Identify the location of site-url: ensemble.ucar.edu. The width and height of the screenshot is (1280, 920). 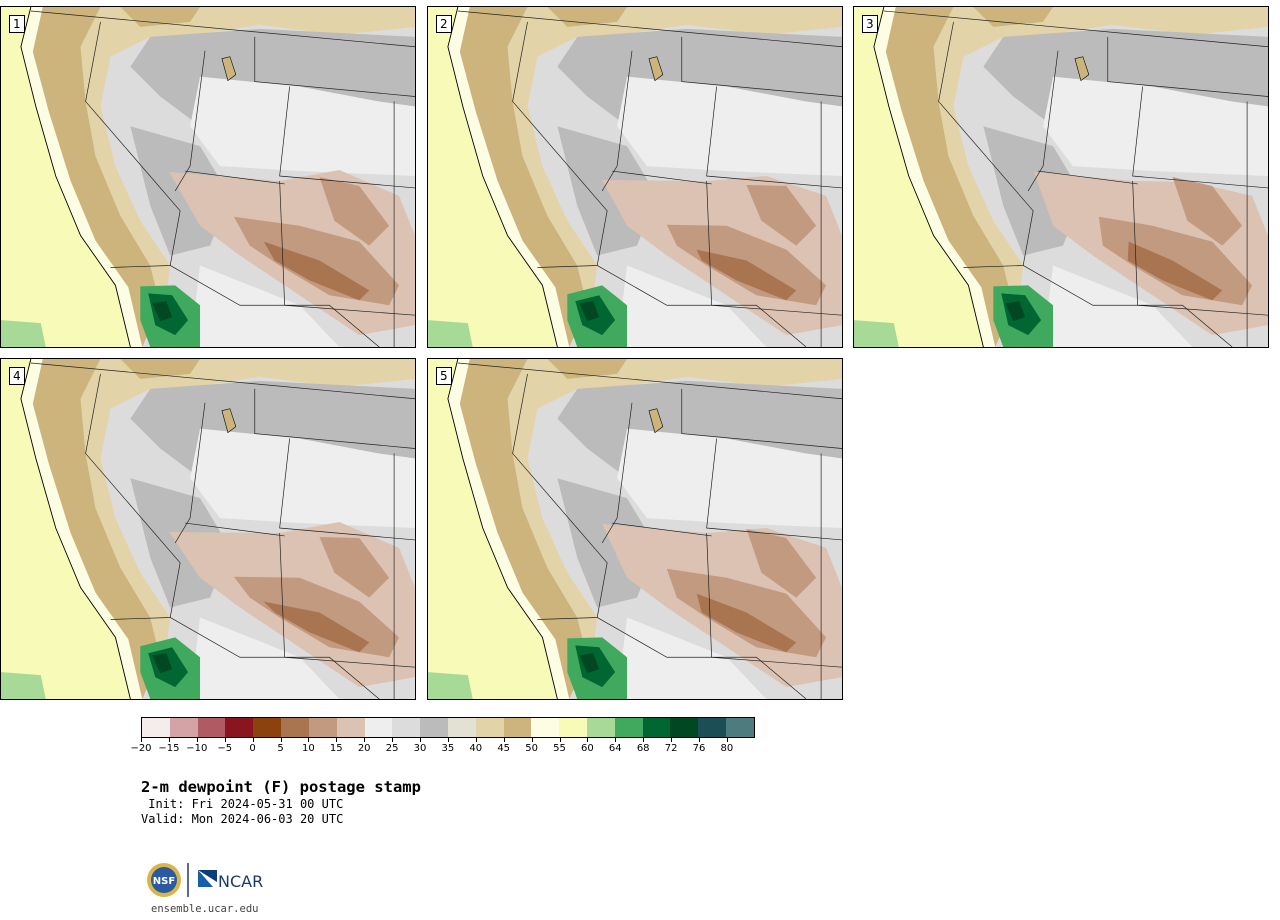
(205, 909).